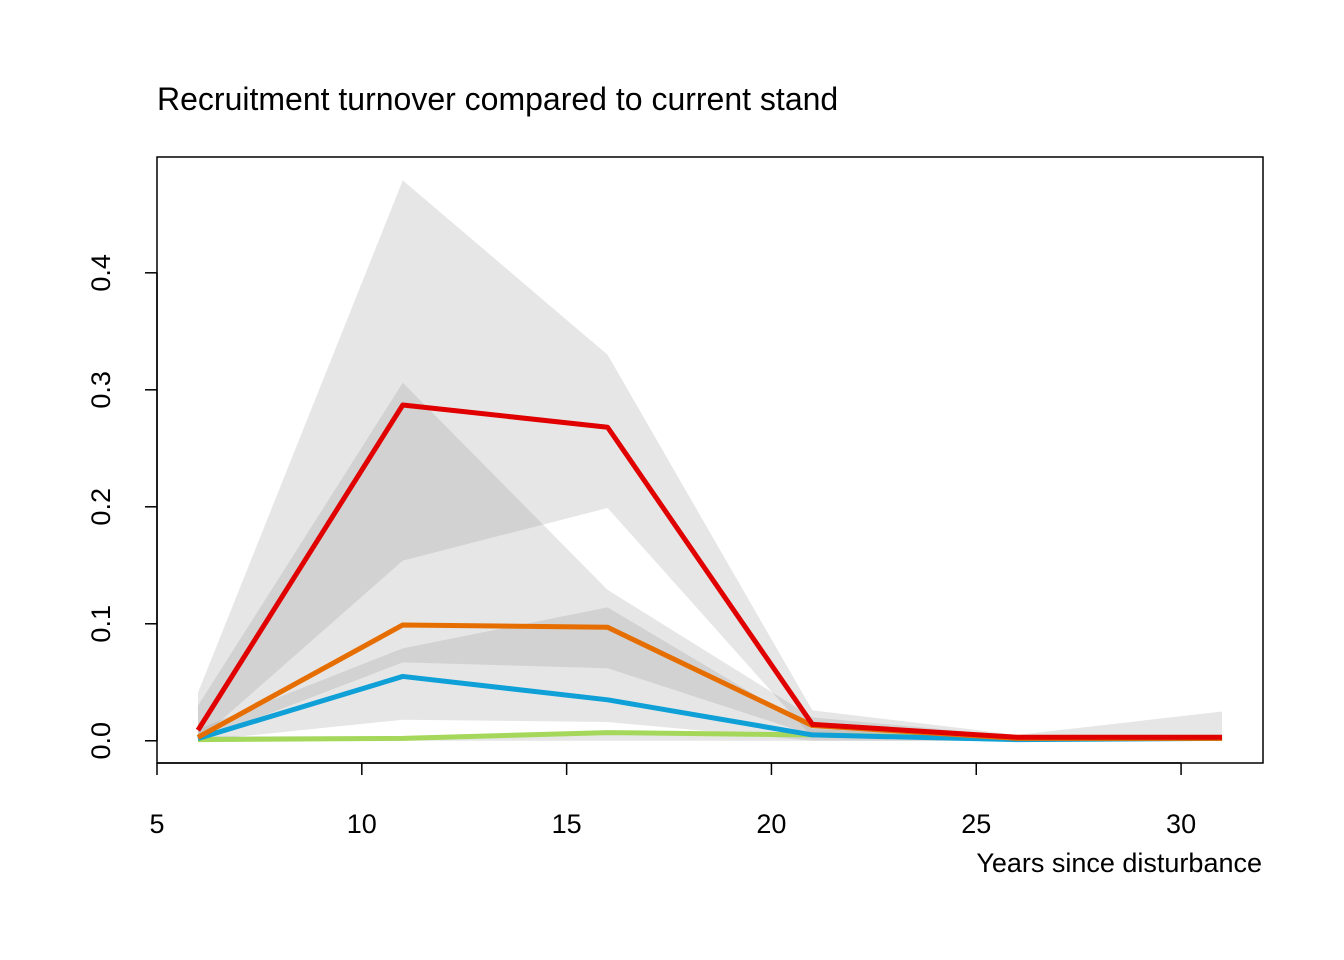 The width and height of the screenshot is (1344, 960). Describe the element at coordinates (567, 824) in the screenshot. I see `x-tick-label: 15` at that location.